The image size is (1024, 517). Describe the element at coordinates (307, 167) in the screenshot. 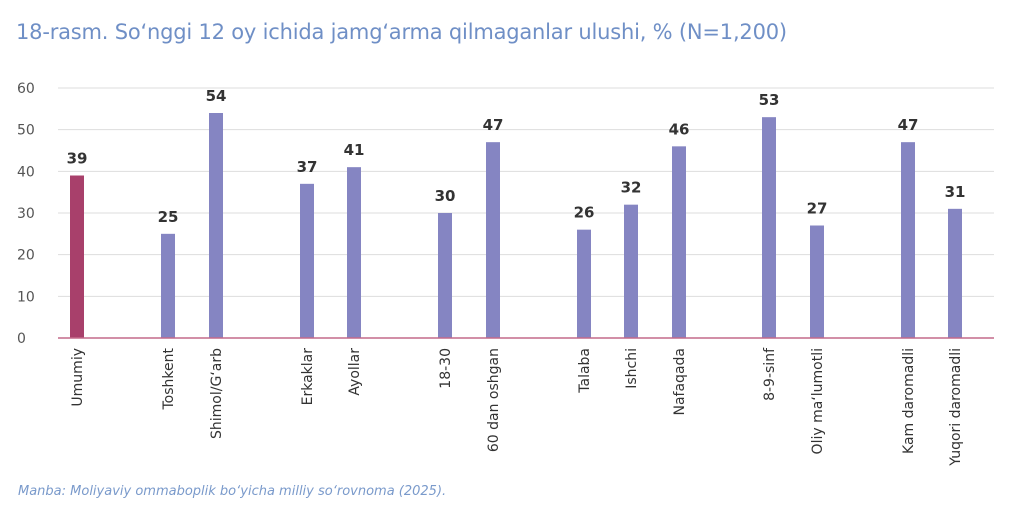

I see `data-label: 37` at that location.